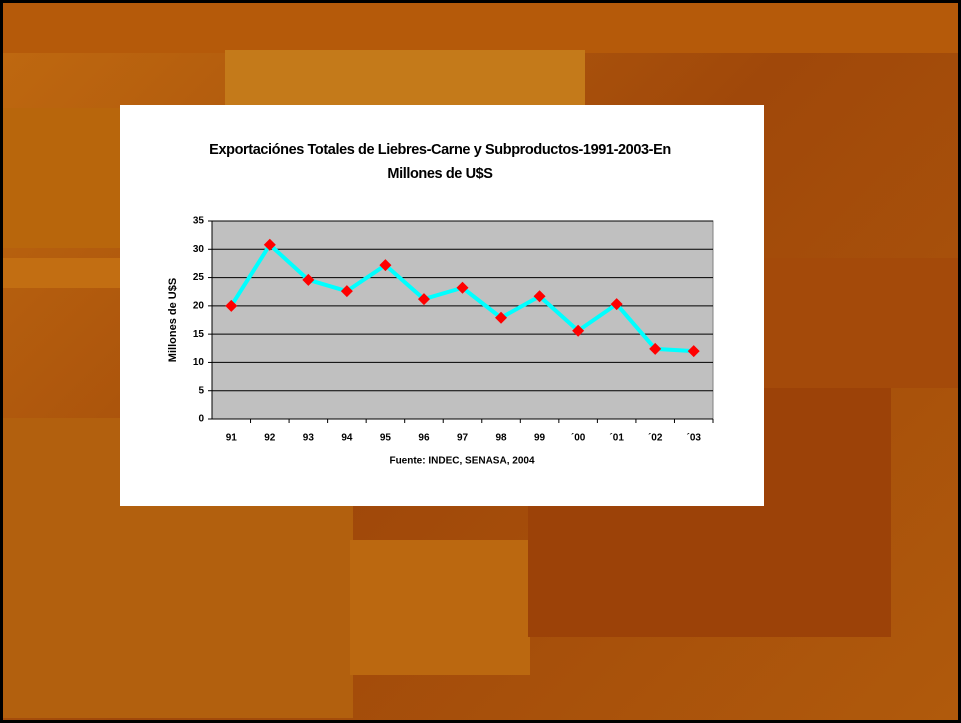 Image resolution: width=961 pixels, height=723 pixels. Describe the element at coordinates (201, 419) in the screenshot. I see `y-tick-label: 0` at that location.